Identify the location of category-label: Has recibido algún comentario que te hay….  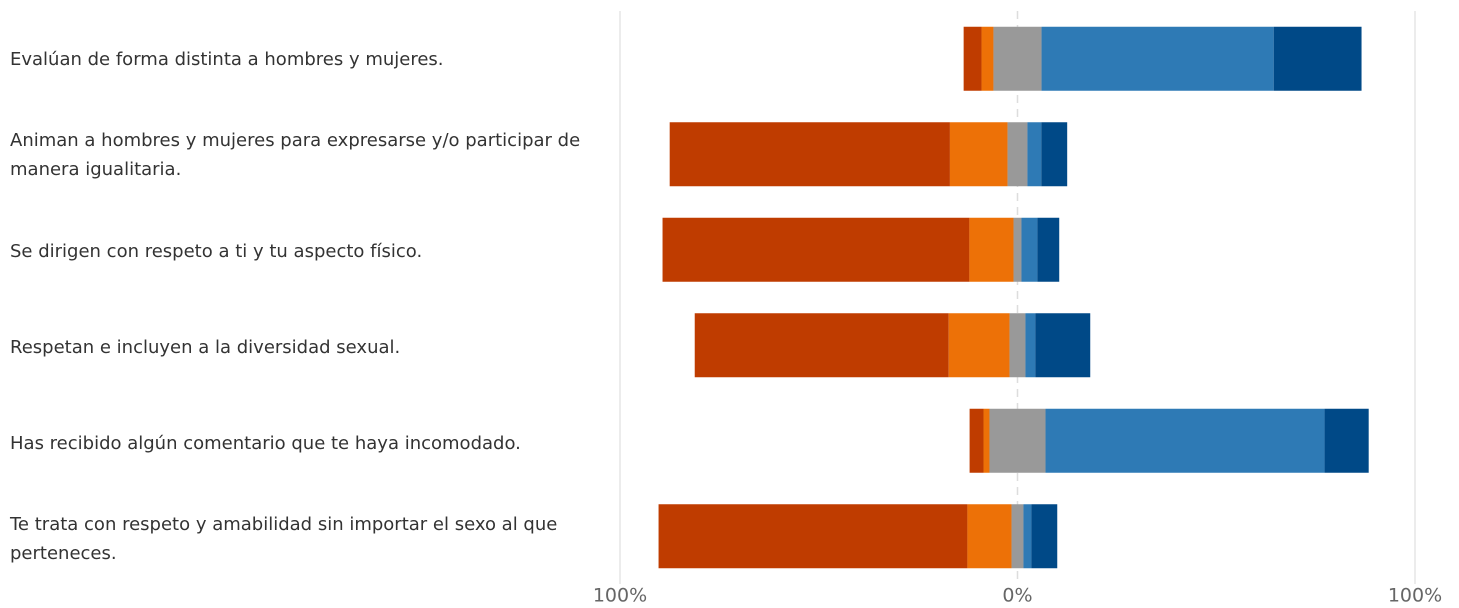
(265, 443).